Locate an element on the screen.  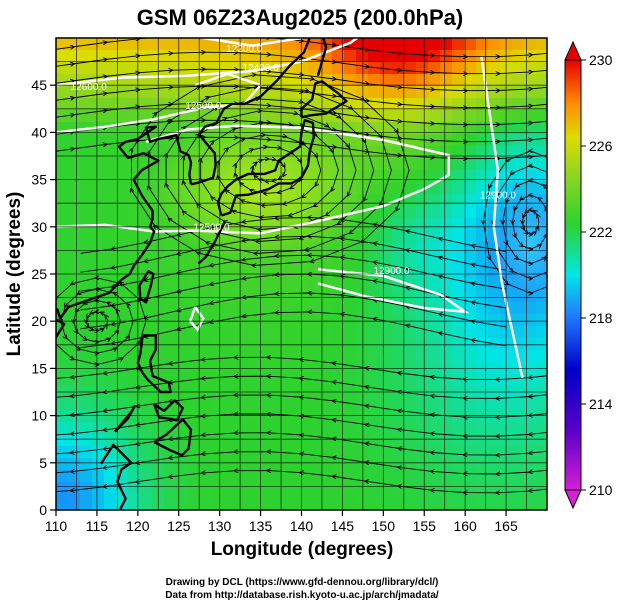
colorbar-tick-label: 218 is located at coordinates (601, 318).